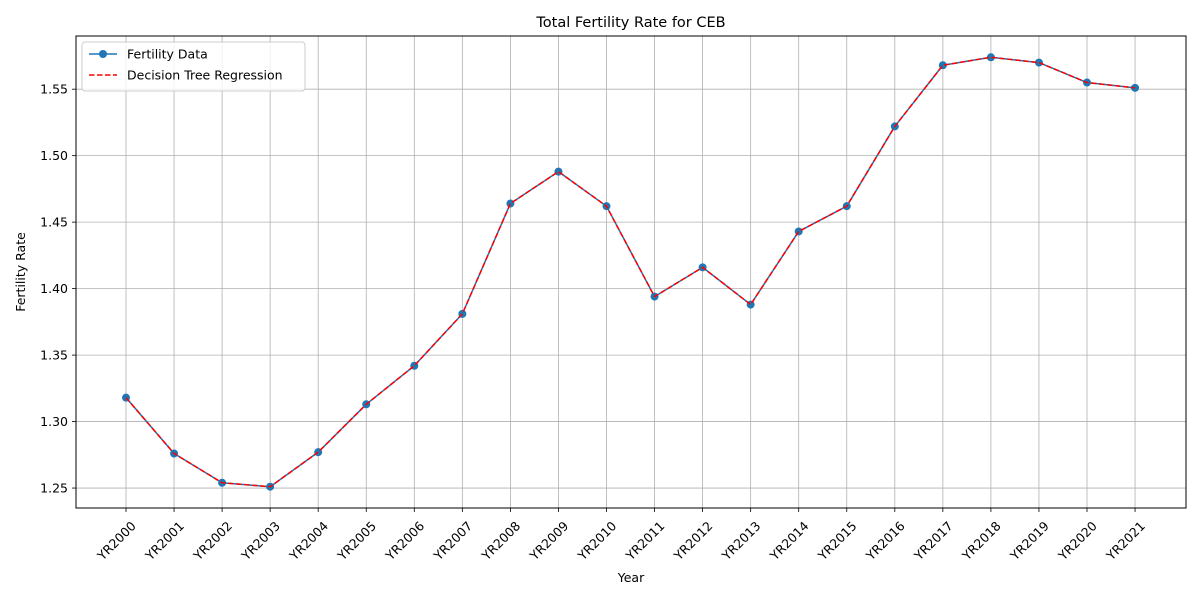 The height and width of the screenshot is (600, 1200). I want to click on legend: Fertility Data Decision Tree Regression, so click(193, 66).